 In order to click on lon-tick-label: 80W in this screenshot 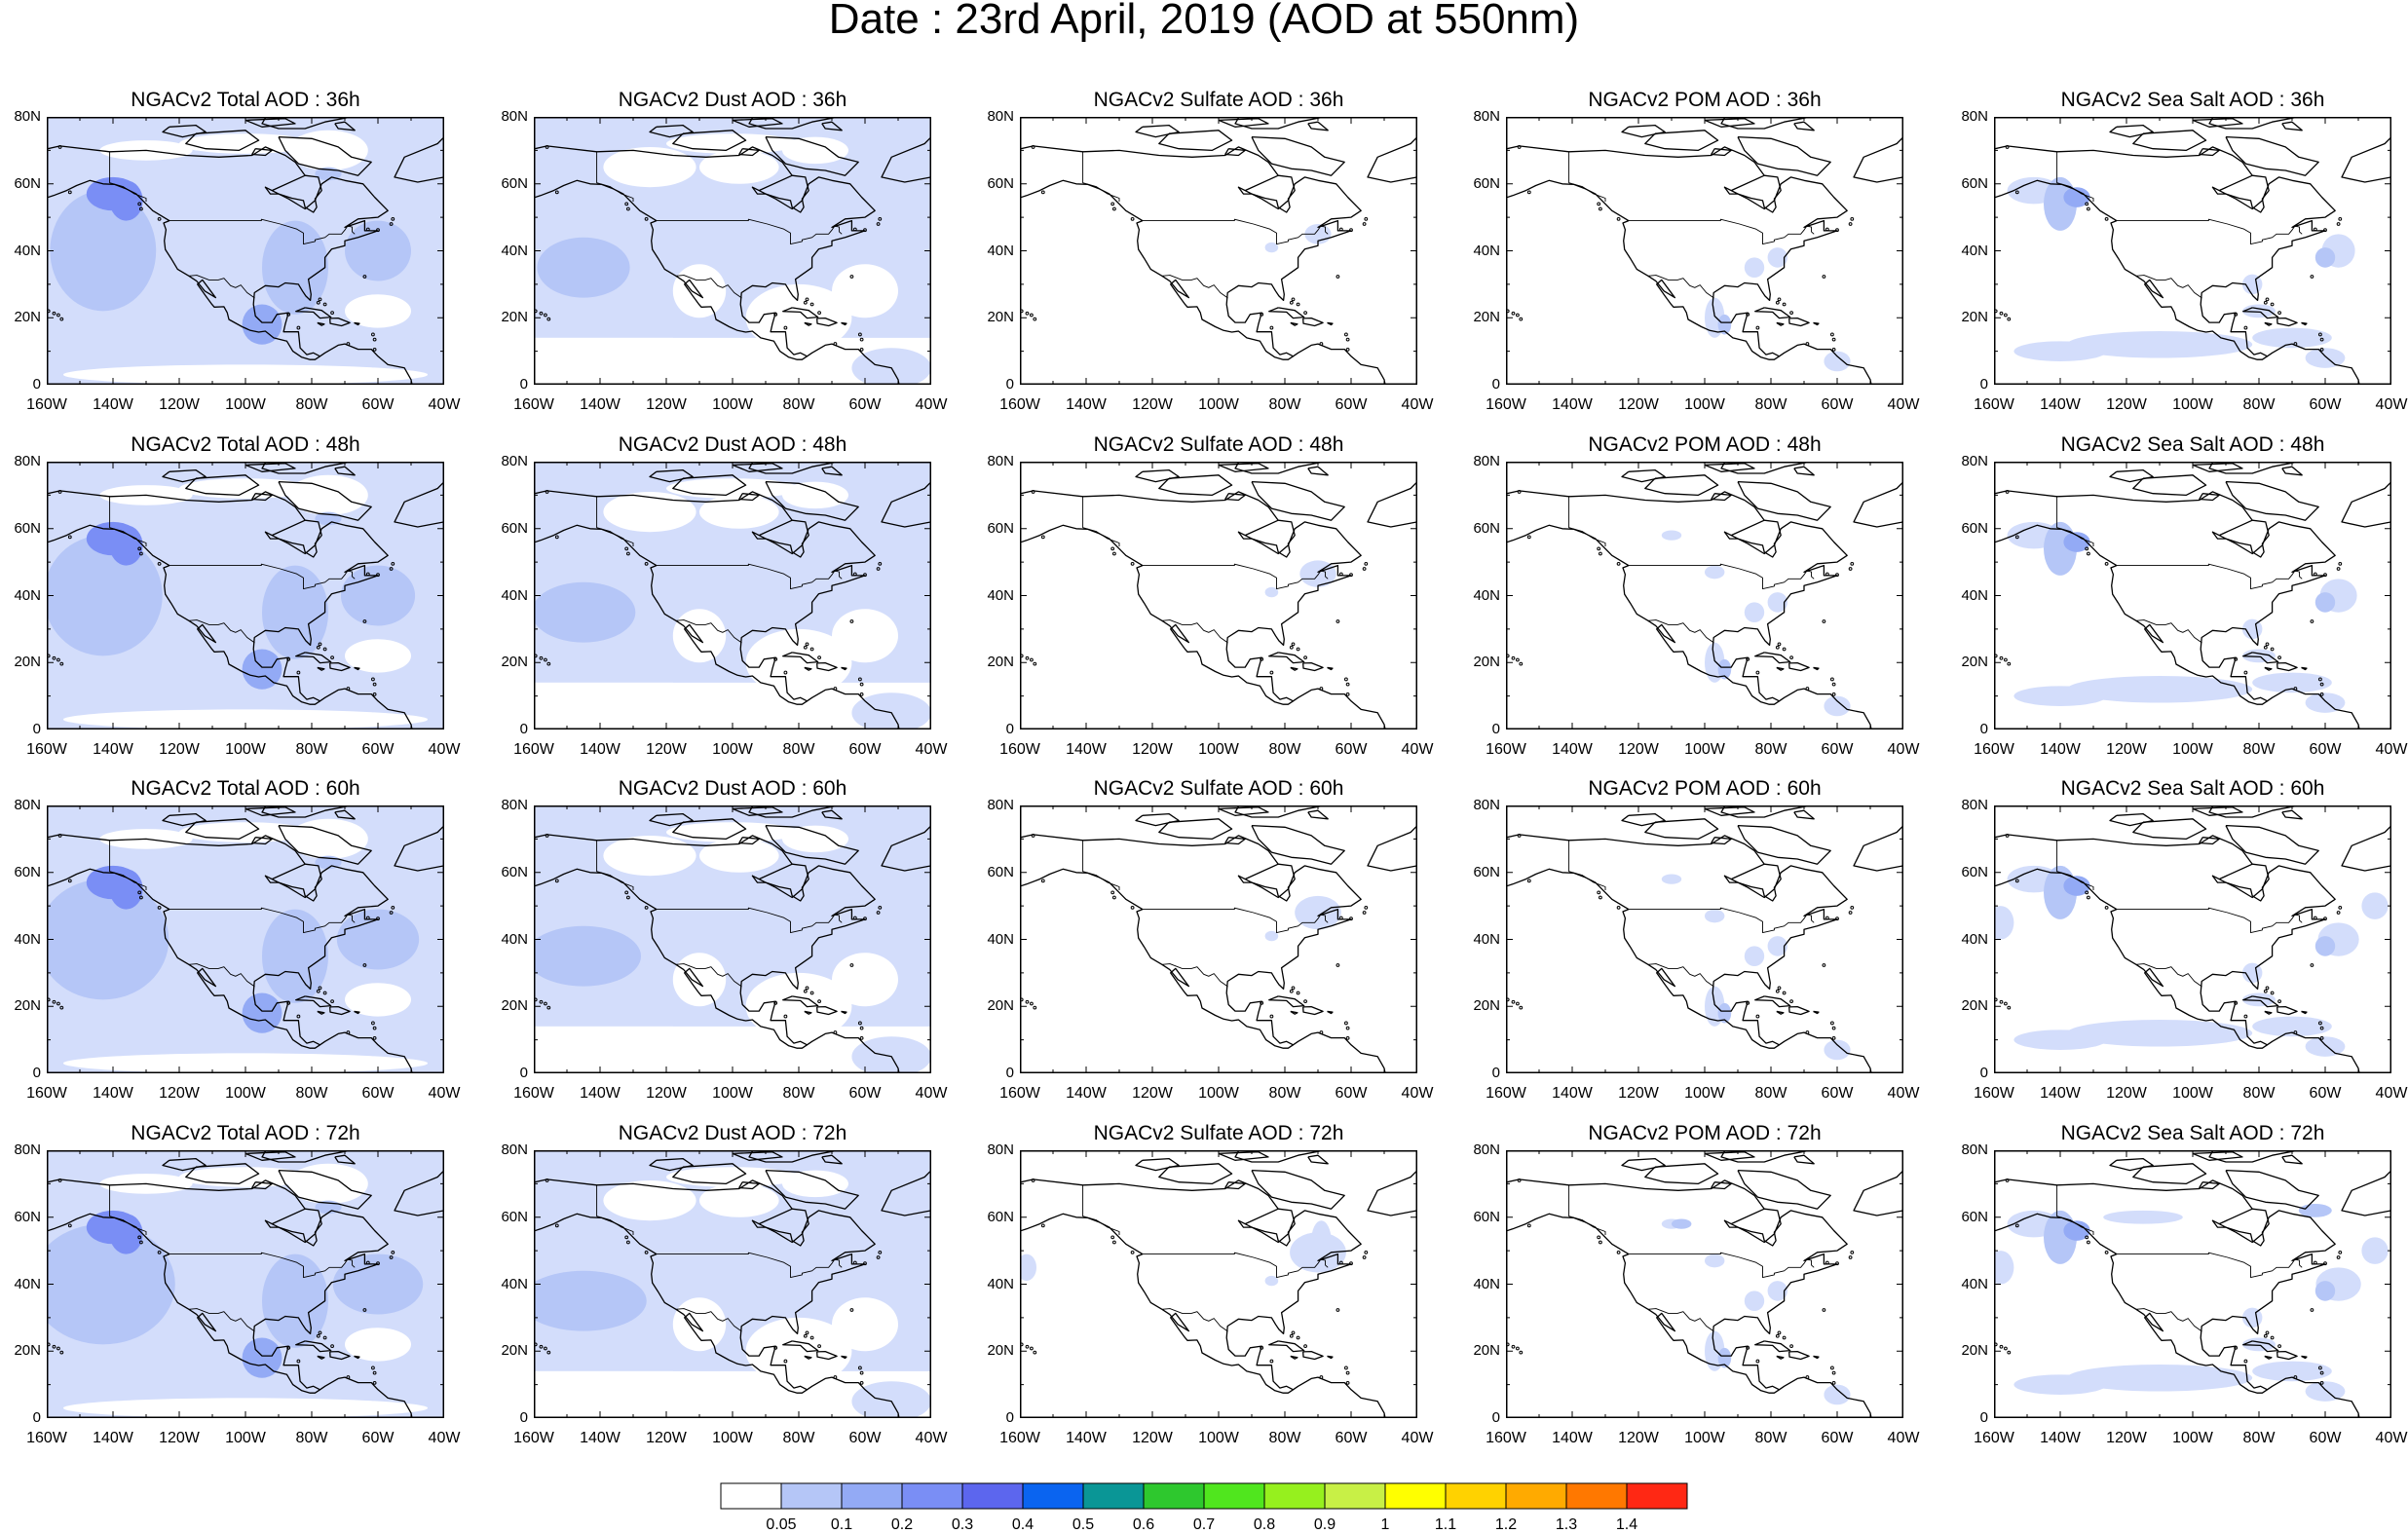, I will do `click(798, 1438)`.